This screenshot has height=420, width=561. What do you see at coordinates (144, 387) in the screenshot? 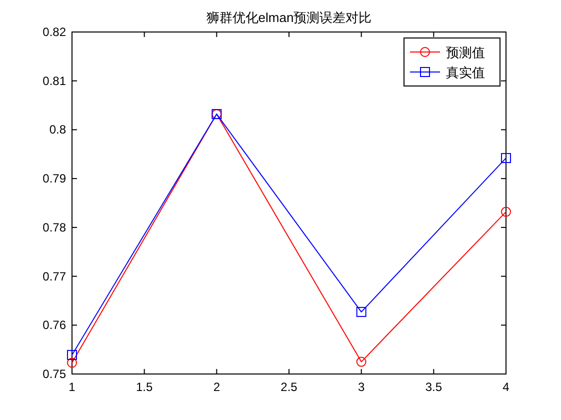
I see `x-tick-label: 1.5` at bounding box center [144, 387].